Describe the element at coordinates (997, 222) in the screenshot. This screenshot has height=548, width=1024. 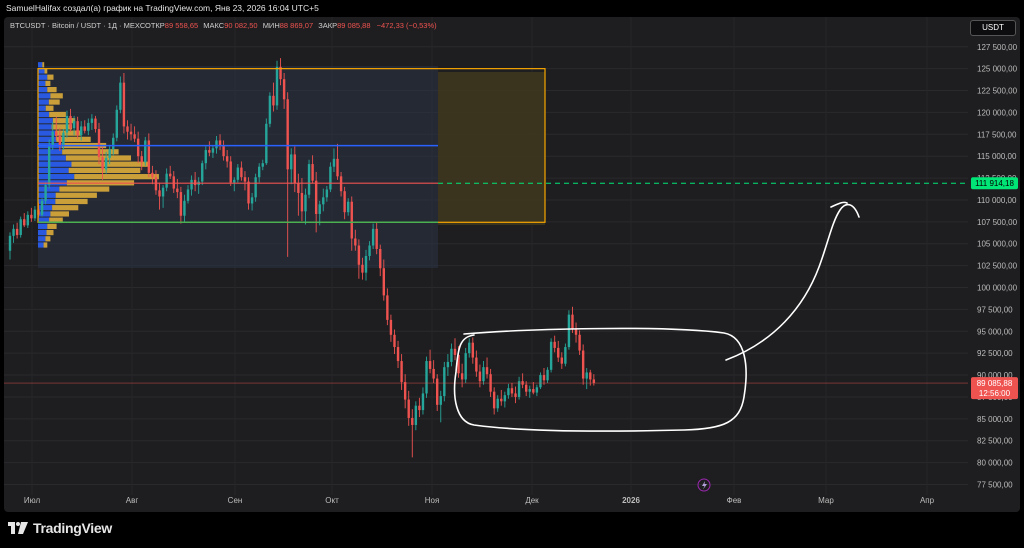
I see `y-tick-label: 107 500,00` at that location.